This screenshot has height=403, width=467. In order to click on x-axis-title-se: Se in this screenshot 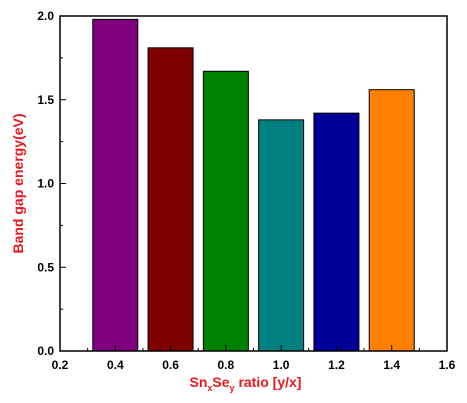, I will do `click(220, 382)`.